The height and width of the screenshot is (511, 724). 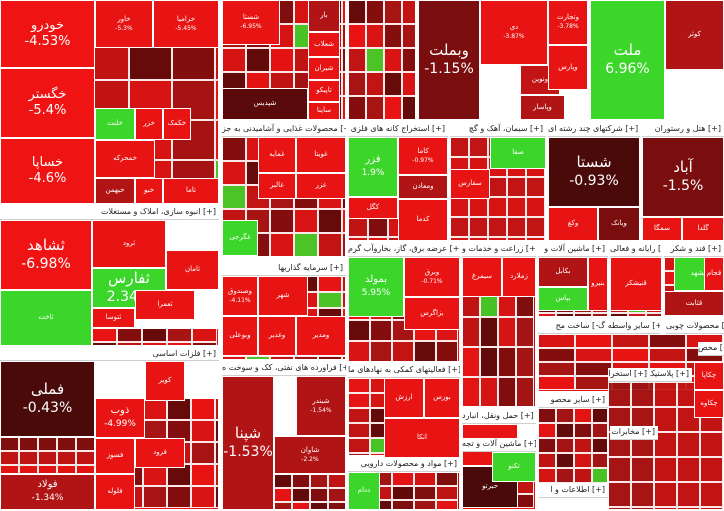 I want to click on stock-tile: شبندر -1.54%, so click(x=321, y=406).